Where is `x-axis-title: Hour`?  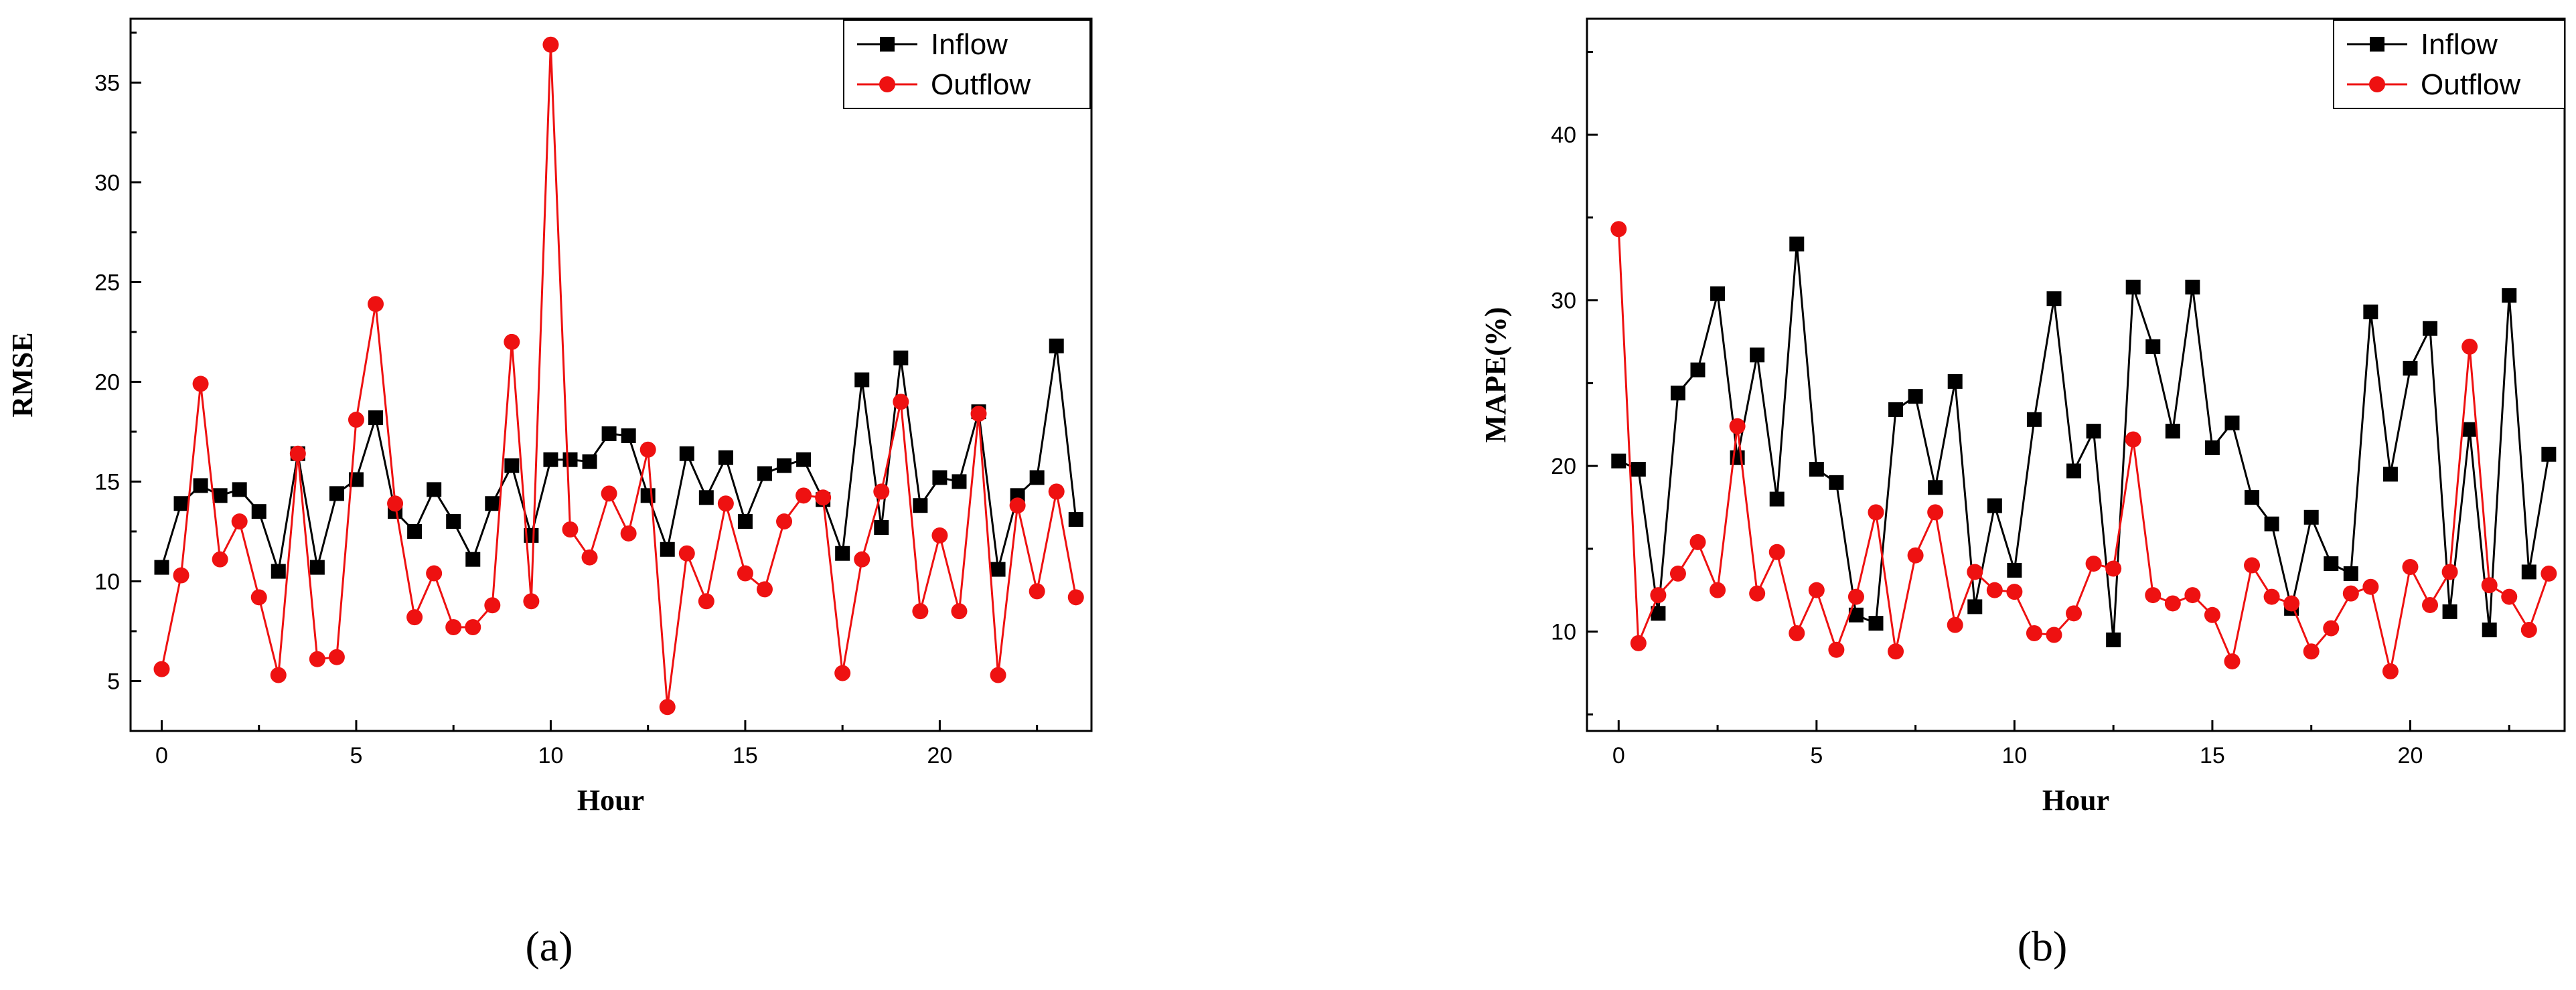
x-axis-title: Hour is located at coordinates (610, 800).